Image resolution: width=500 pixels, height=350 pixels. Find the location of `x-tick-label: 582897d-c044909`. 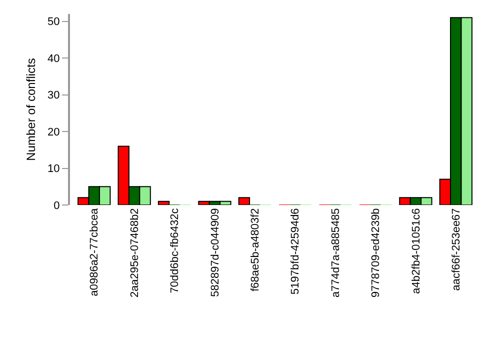

x-tick-label: 582897d-c044909 is located at coordinates (215, 252).